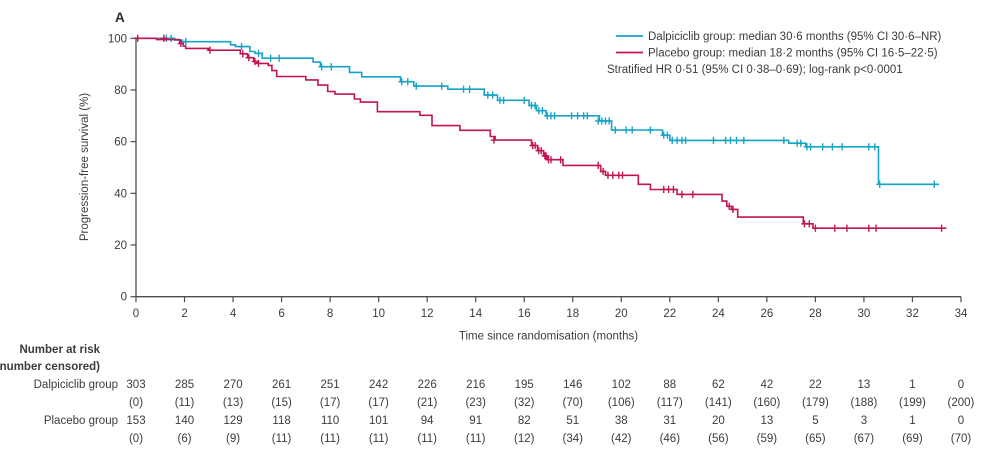 This screenshot has height=457, width=982. I want to click on censored-value: (65), so click(815, 439).